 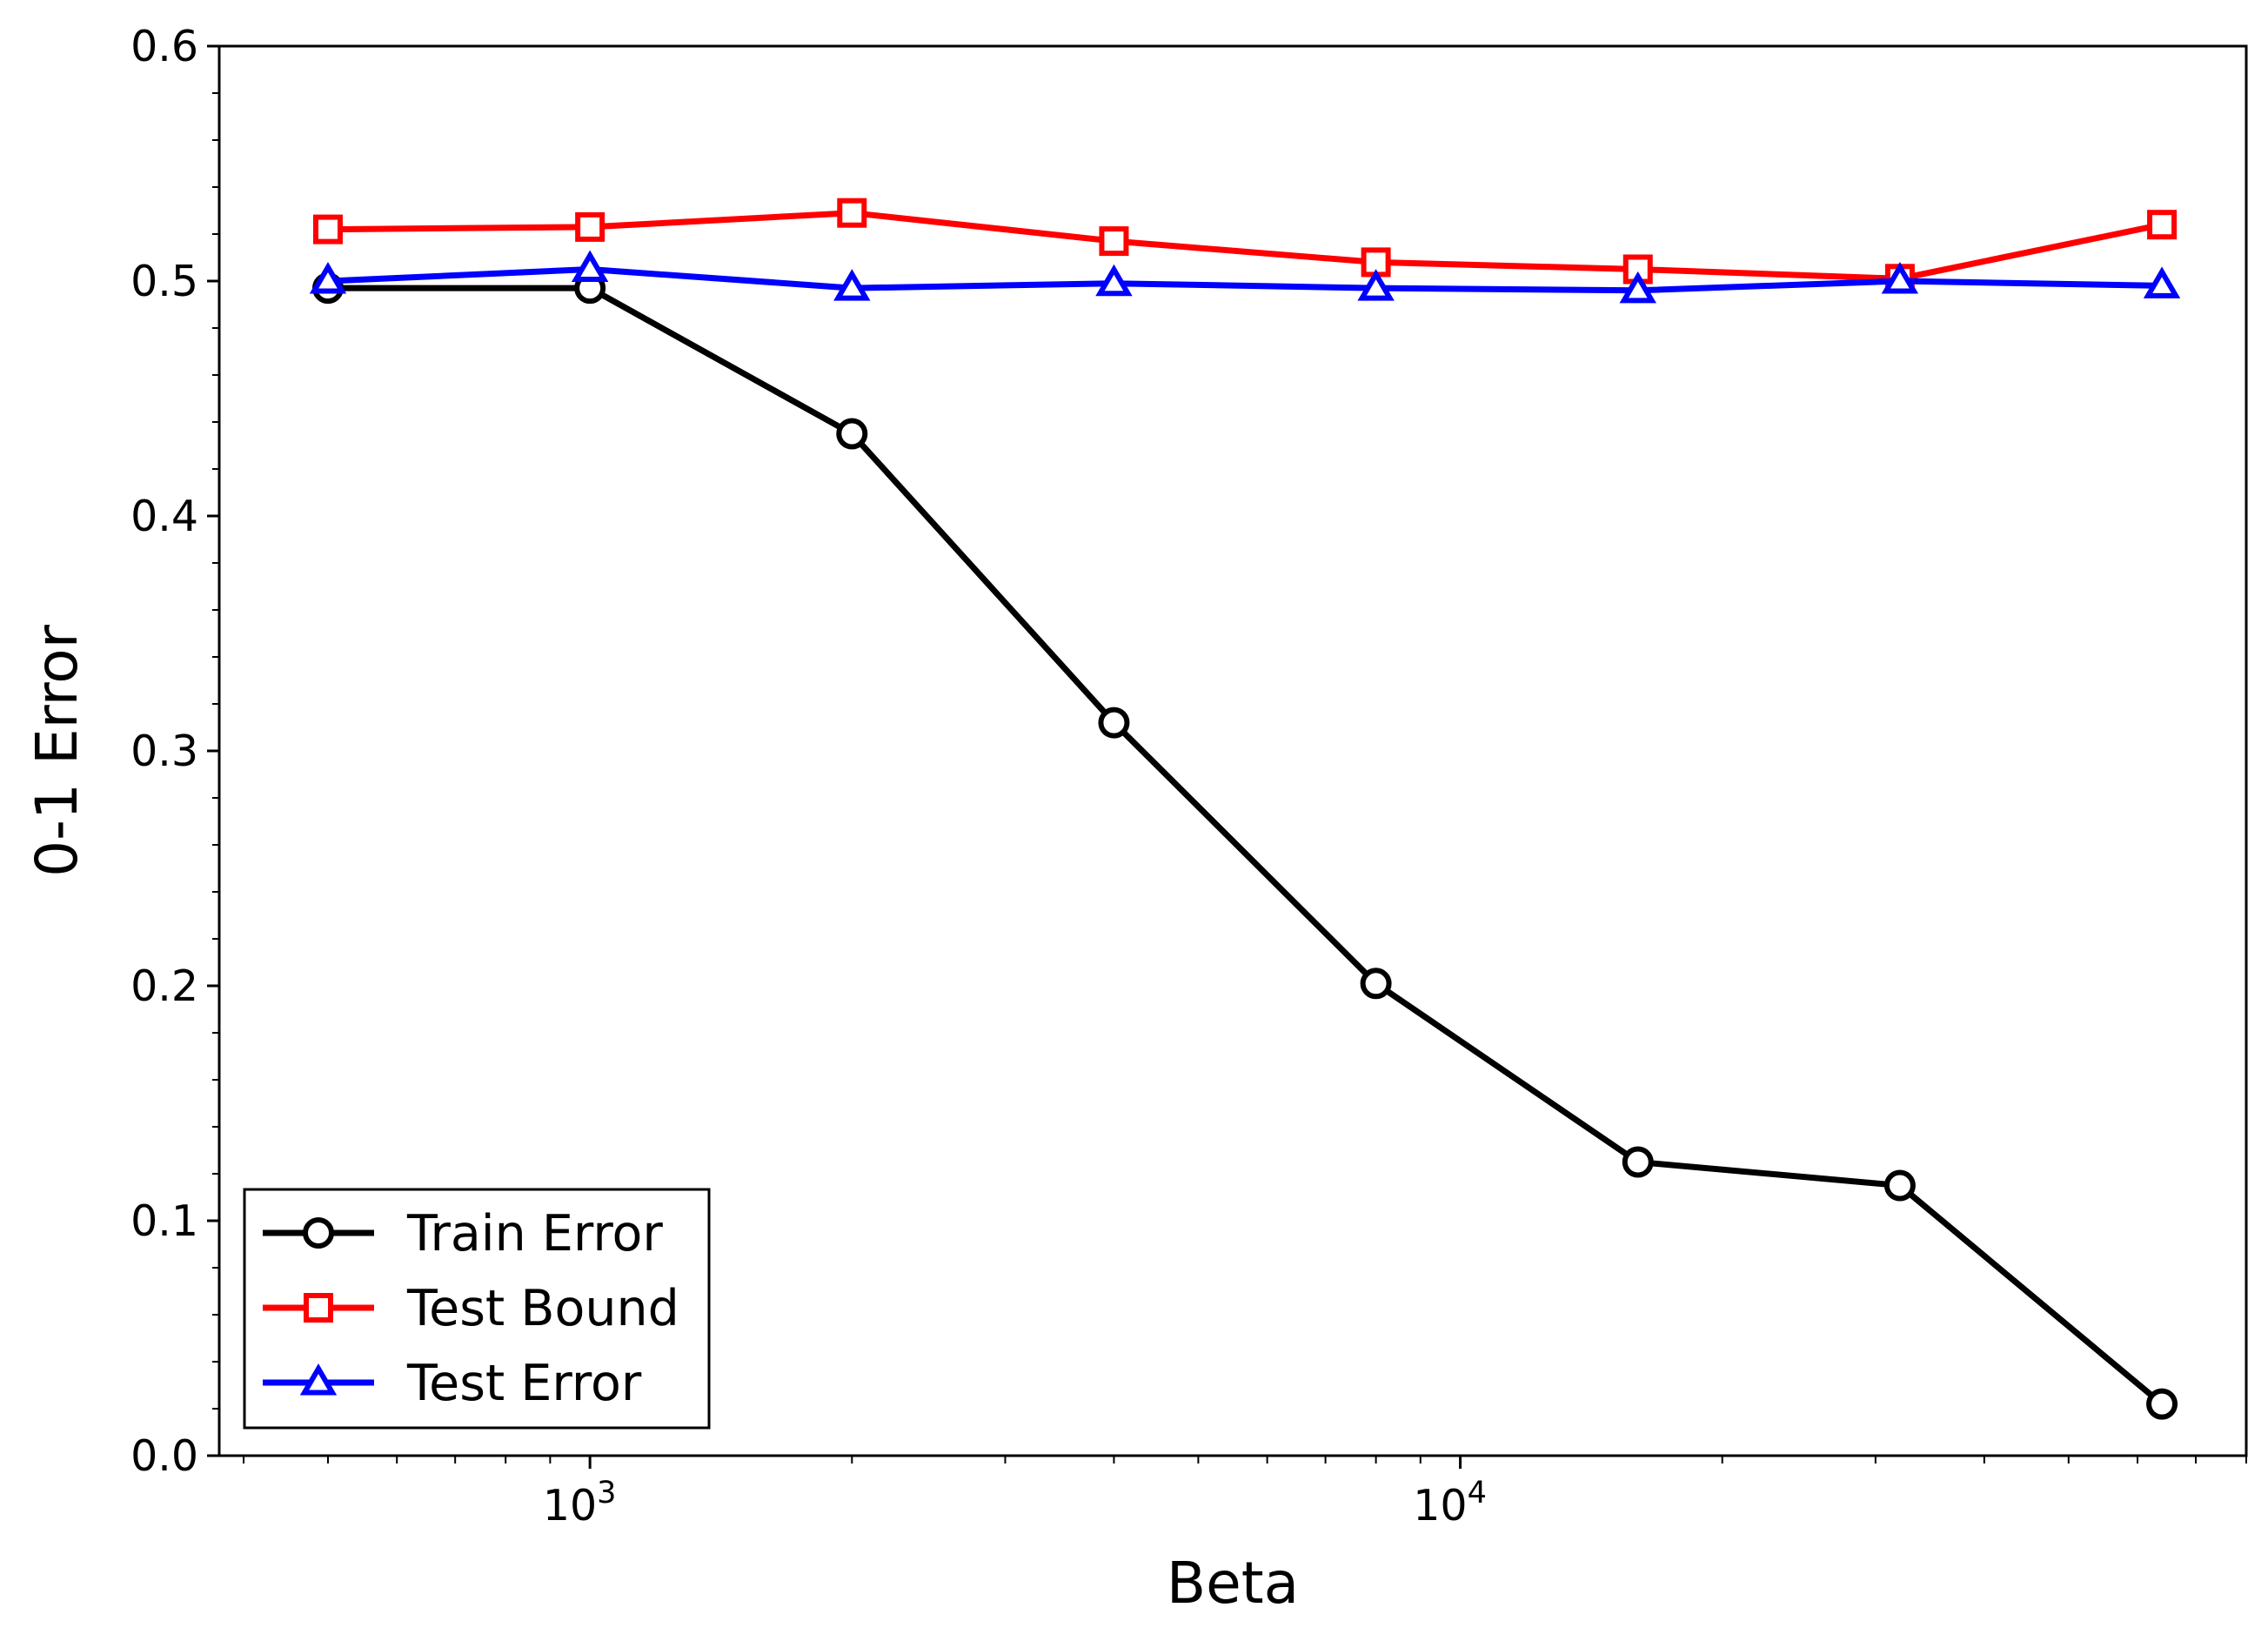 I want to click on y-axis-ticks: 0.0 0.1 0.2 0.3 0.4 0.5 0.6, so click(x=175, y=751).